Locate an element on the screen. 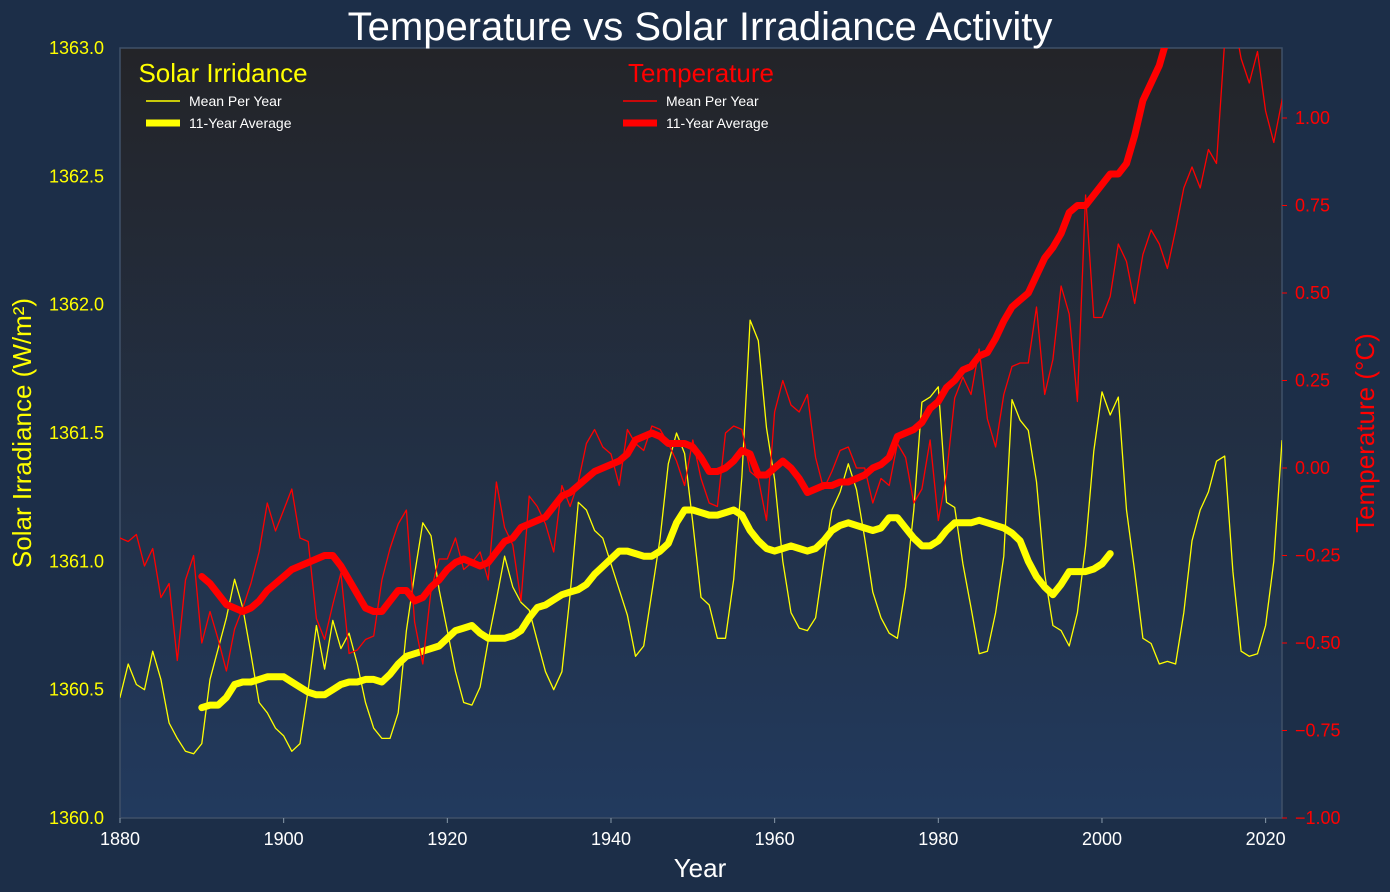  left-y-tick-label: 1360.5 is located at coordinates (76, 690).